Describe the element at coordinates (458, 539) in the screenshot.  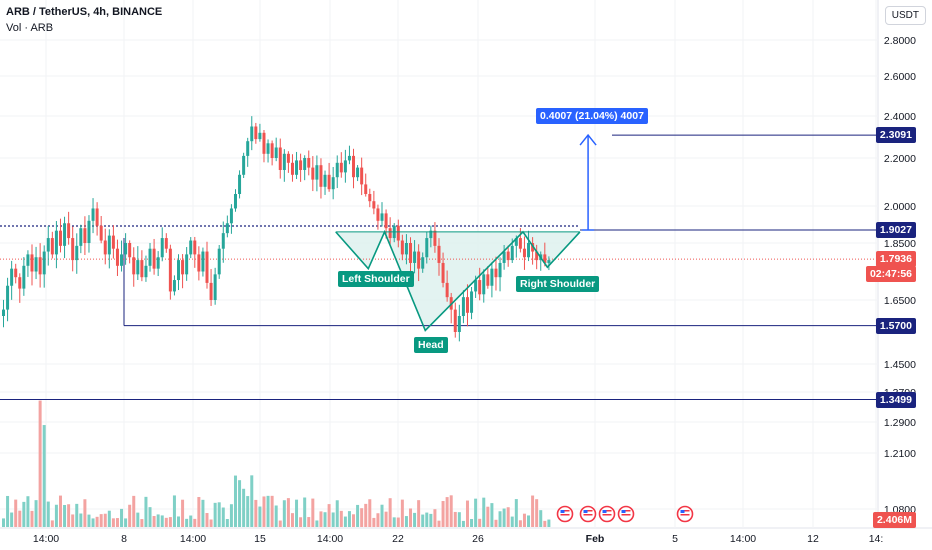
I see `time-axis: 14:00 8 14:00 15 14:00 22 26 Feb 5 14:00 12 14:` at that location.